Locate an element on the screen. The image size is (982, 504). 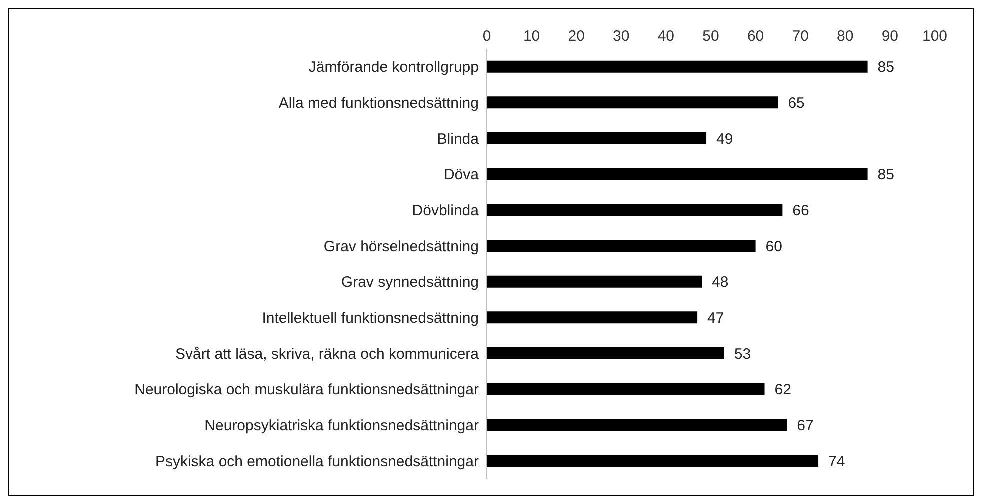
data-label: 47 is located at coordinates (716, 318).